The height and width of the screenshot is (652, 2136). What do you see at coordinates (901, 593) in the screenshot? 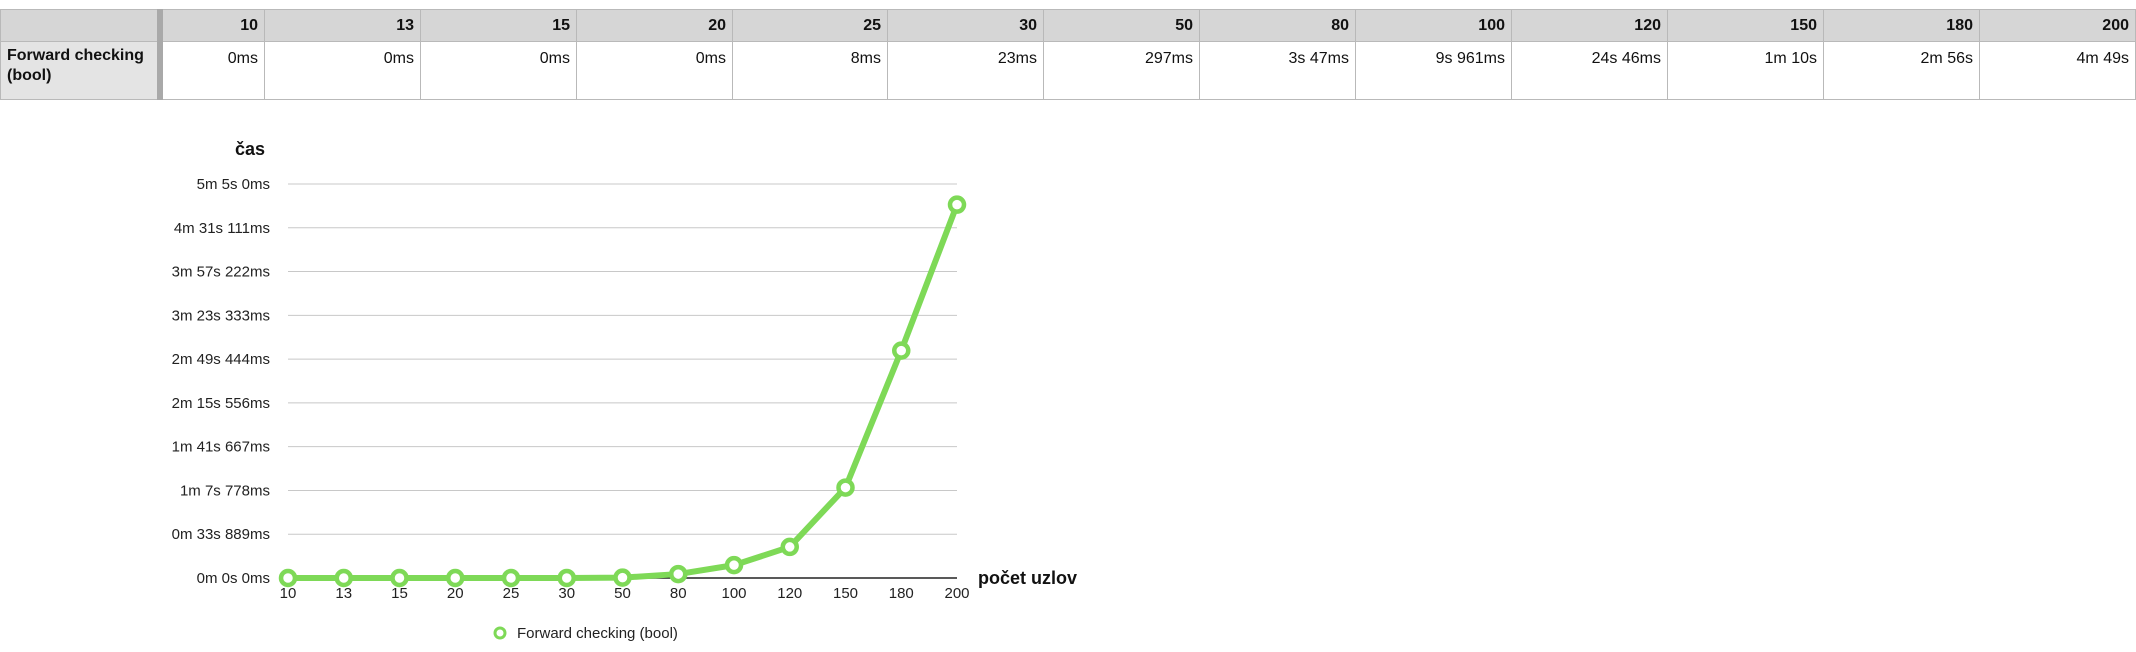
I see `x-tick-label: 180` at bounding box center [901, 593].